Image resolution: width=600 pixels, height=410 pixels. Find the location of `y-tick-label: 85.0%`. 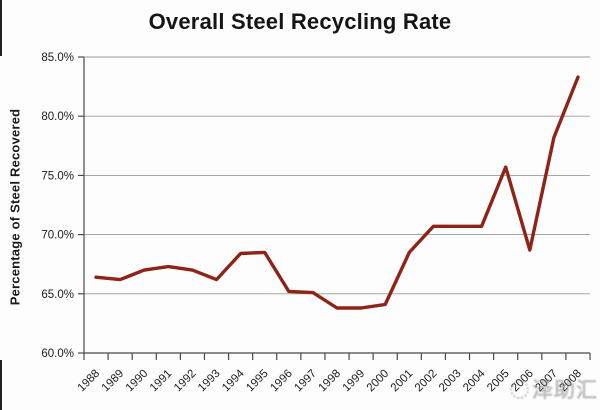

y-tick-label: 85.0% is located at coordinates (57, 58).